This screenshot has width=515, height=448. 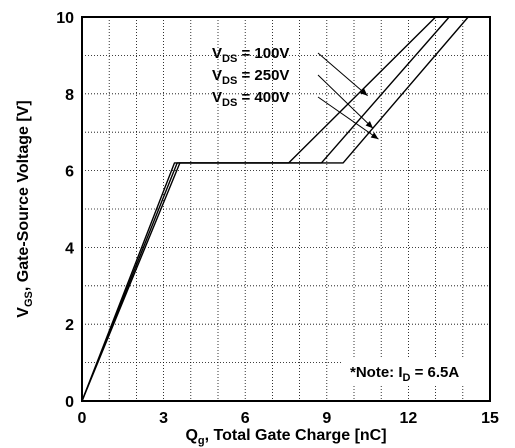 What do you see at coordinates (201, 441) in the screenshot?
I see `x-axis-label-sub: g` at bounding box center [201, 441].